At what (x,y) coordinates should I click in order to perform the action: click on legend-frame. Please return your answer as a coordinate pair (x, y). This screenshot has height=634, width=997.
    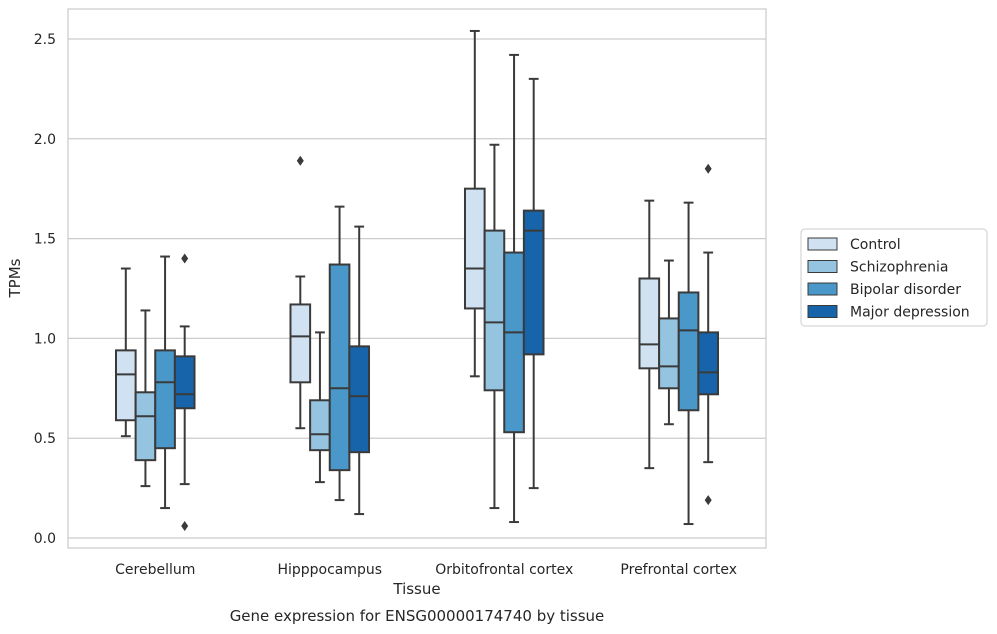
    Looking at the image, I should click on (894, 277).